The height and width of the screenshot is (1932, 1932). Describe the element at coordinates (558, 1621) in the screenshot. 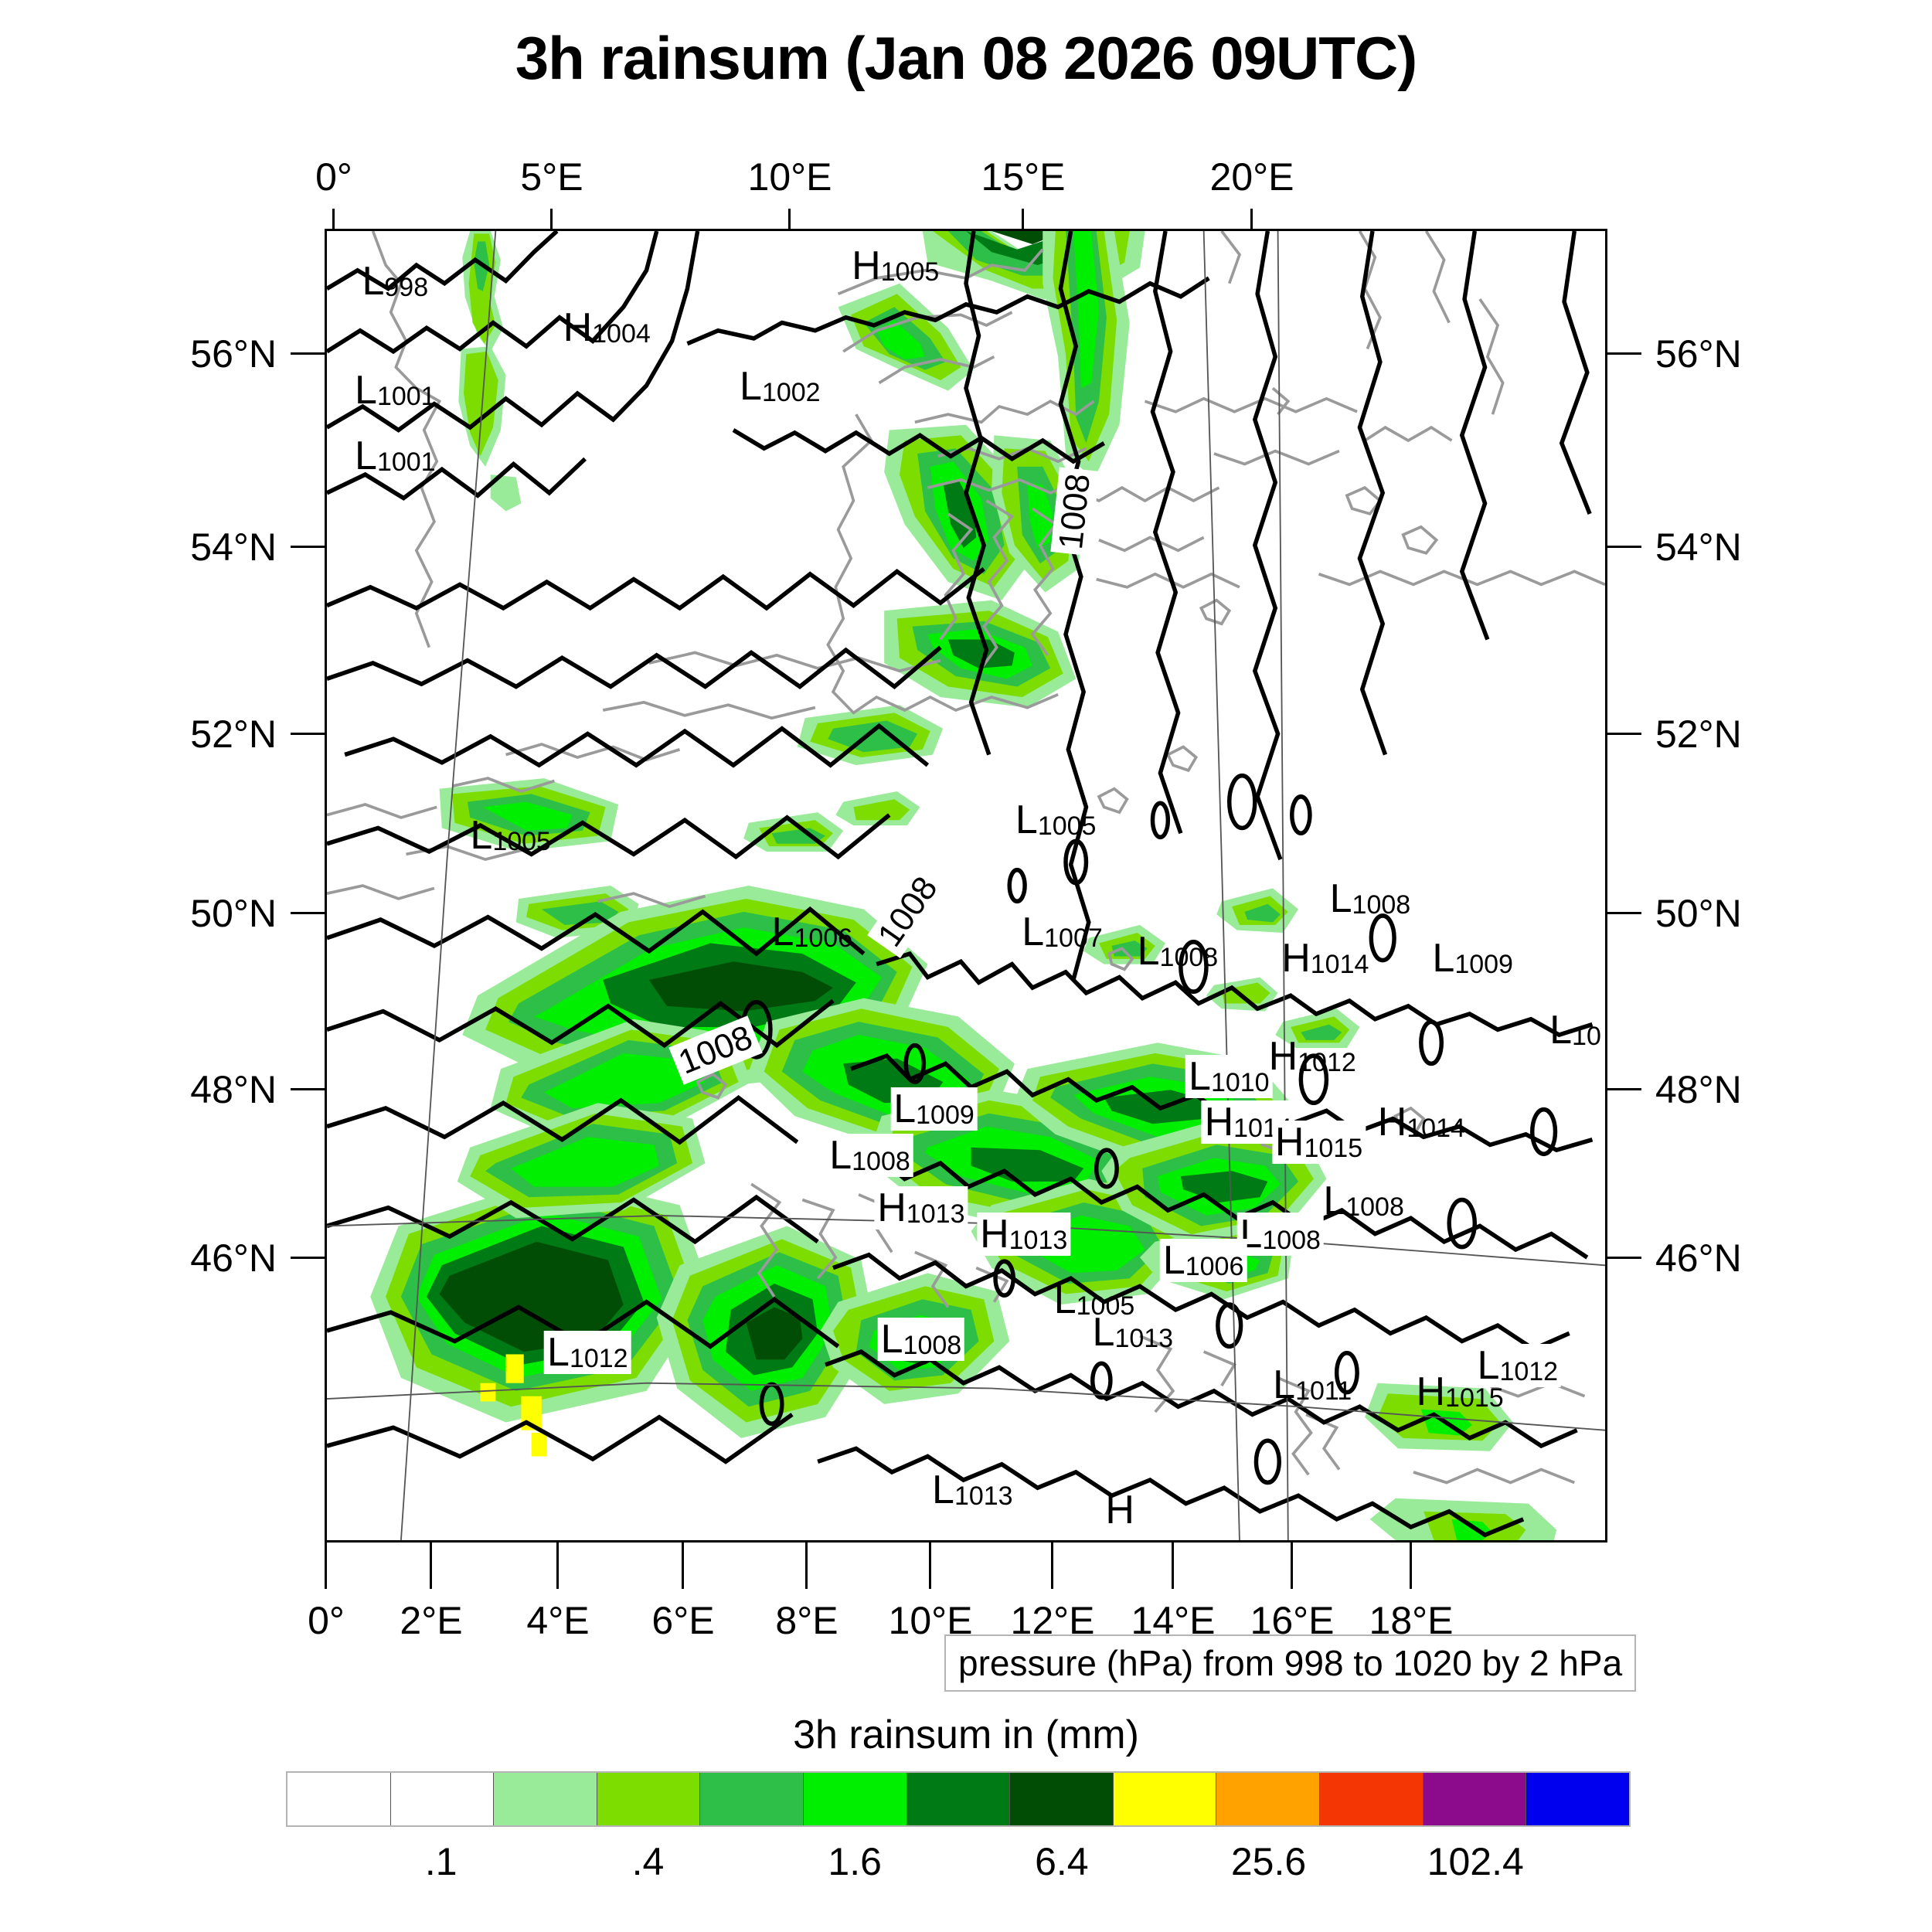

I see `axis-label-bottom-2: 4°E` at that location.